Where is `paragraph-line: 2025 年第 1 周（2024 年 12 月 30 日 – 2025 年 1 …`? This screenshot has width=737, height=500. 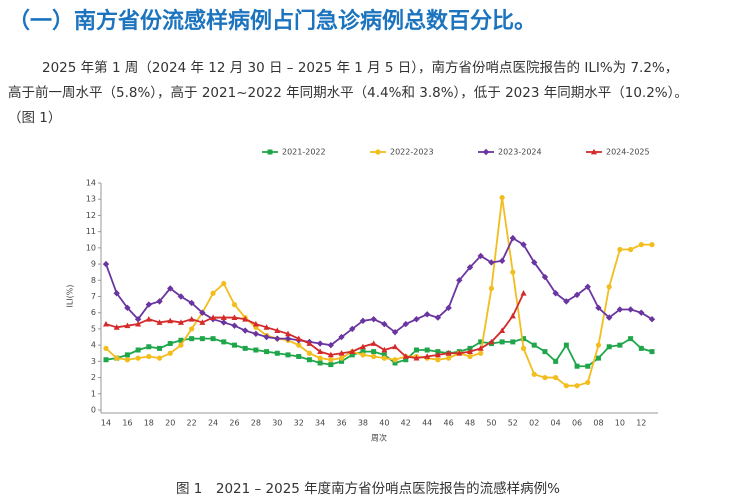 paragraph-line: 2025 年第 1 周（2024 年 12 月 30 日 – 2025 年 1 … is located at coordinates (360, 67).